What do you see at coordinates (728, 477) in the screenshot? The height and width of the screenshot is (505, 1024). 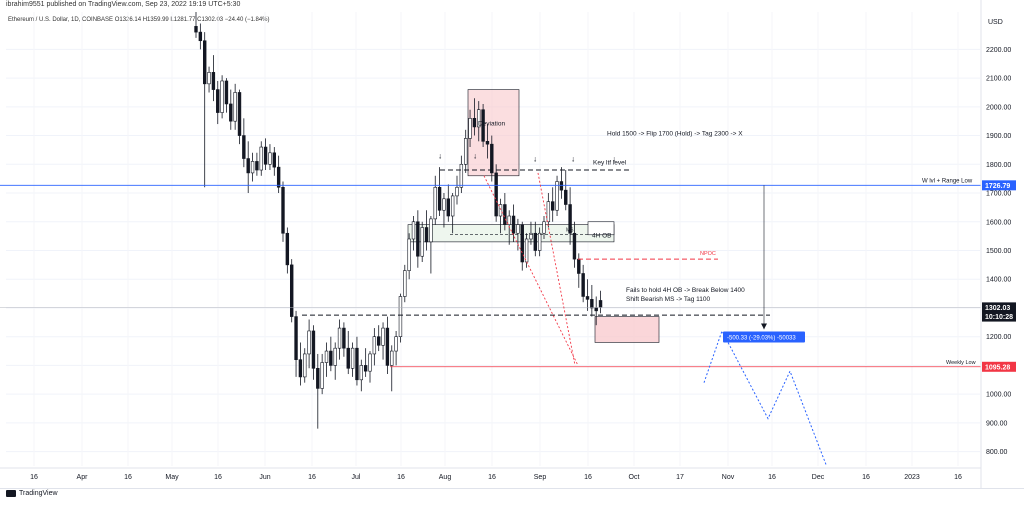 I see `time-tick-label: Nov` at bounding box center [728, 477].